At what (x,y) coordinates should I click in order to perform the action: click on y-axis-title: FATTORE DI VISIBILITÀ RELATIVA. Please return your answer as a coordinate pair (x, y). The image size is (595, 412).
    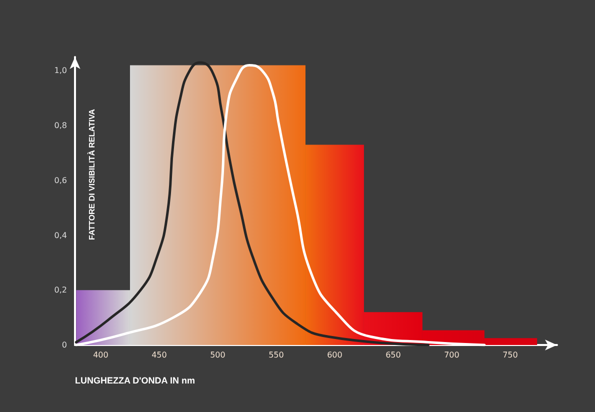
    Looking at the image, I should click on (91, 174).